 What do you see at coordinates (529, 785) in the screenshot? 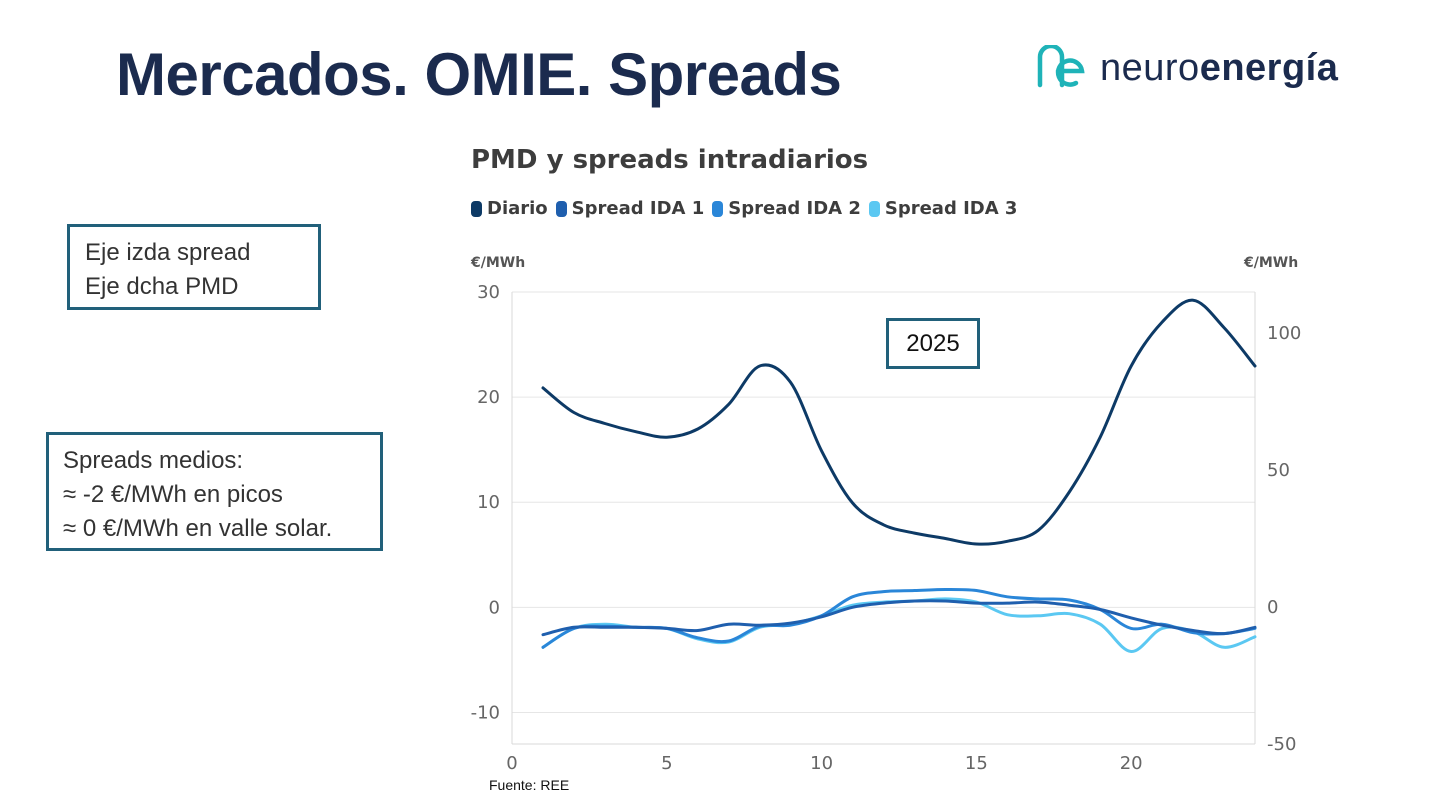
I see `source-note: Fuente: REE` at bounding box center [529, 785].